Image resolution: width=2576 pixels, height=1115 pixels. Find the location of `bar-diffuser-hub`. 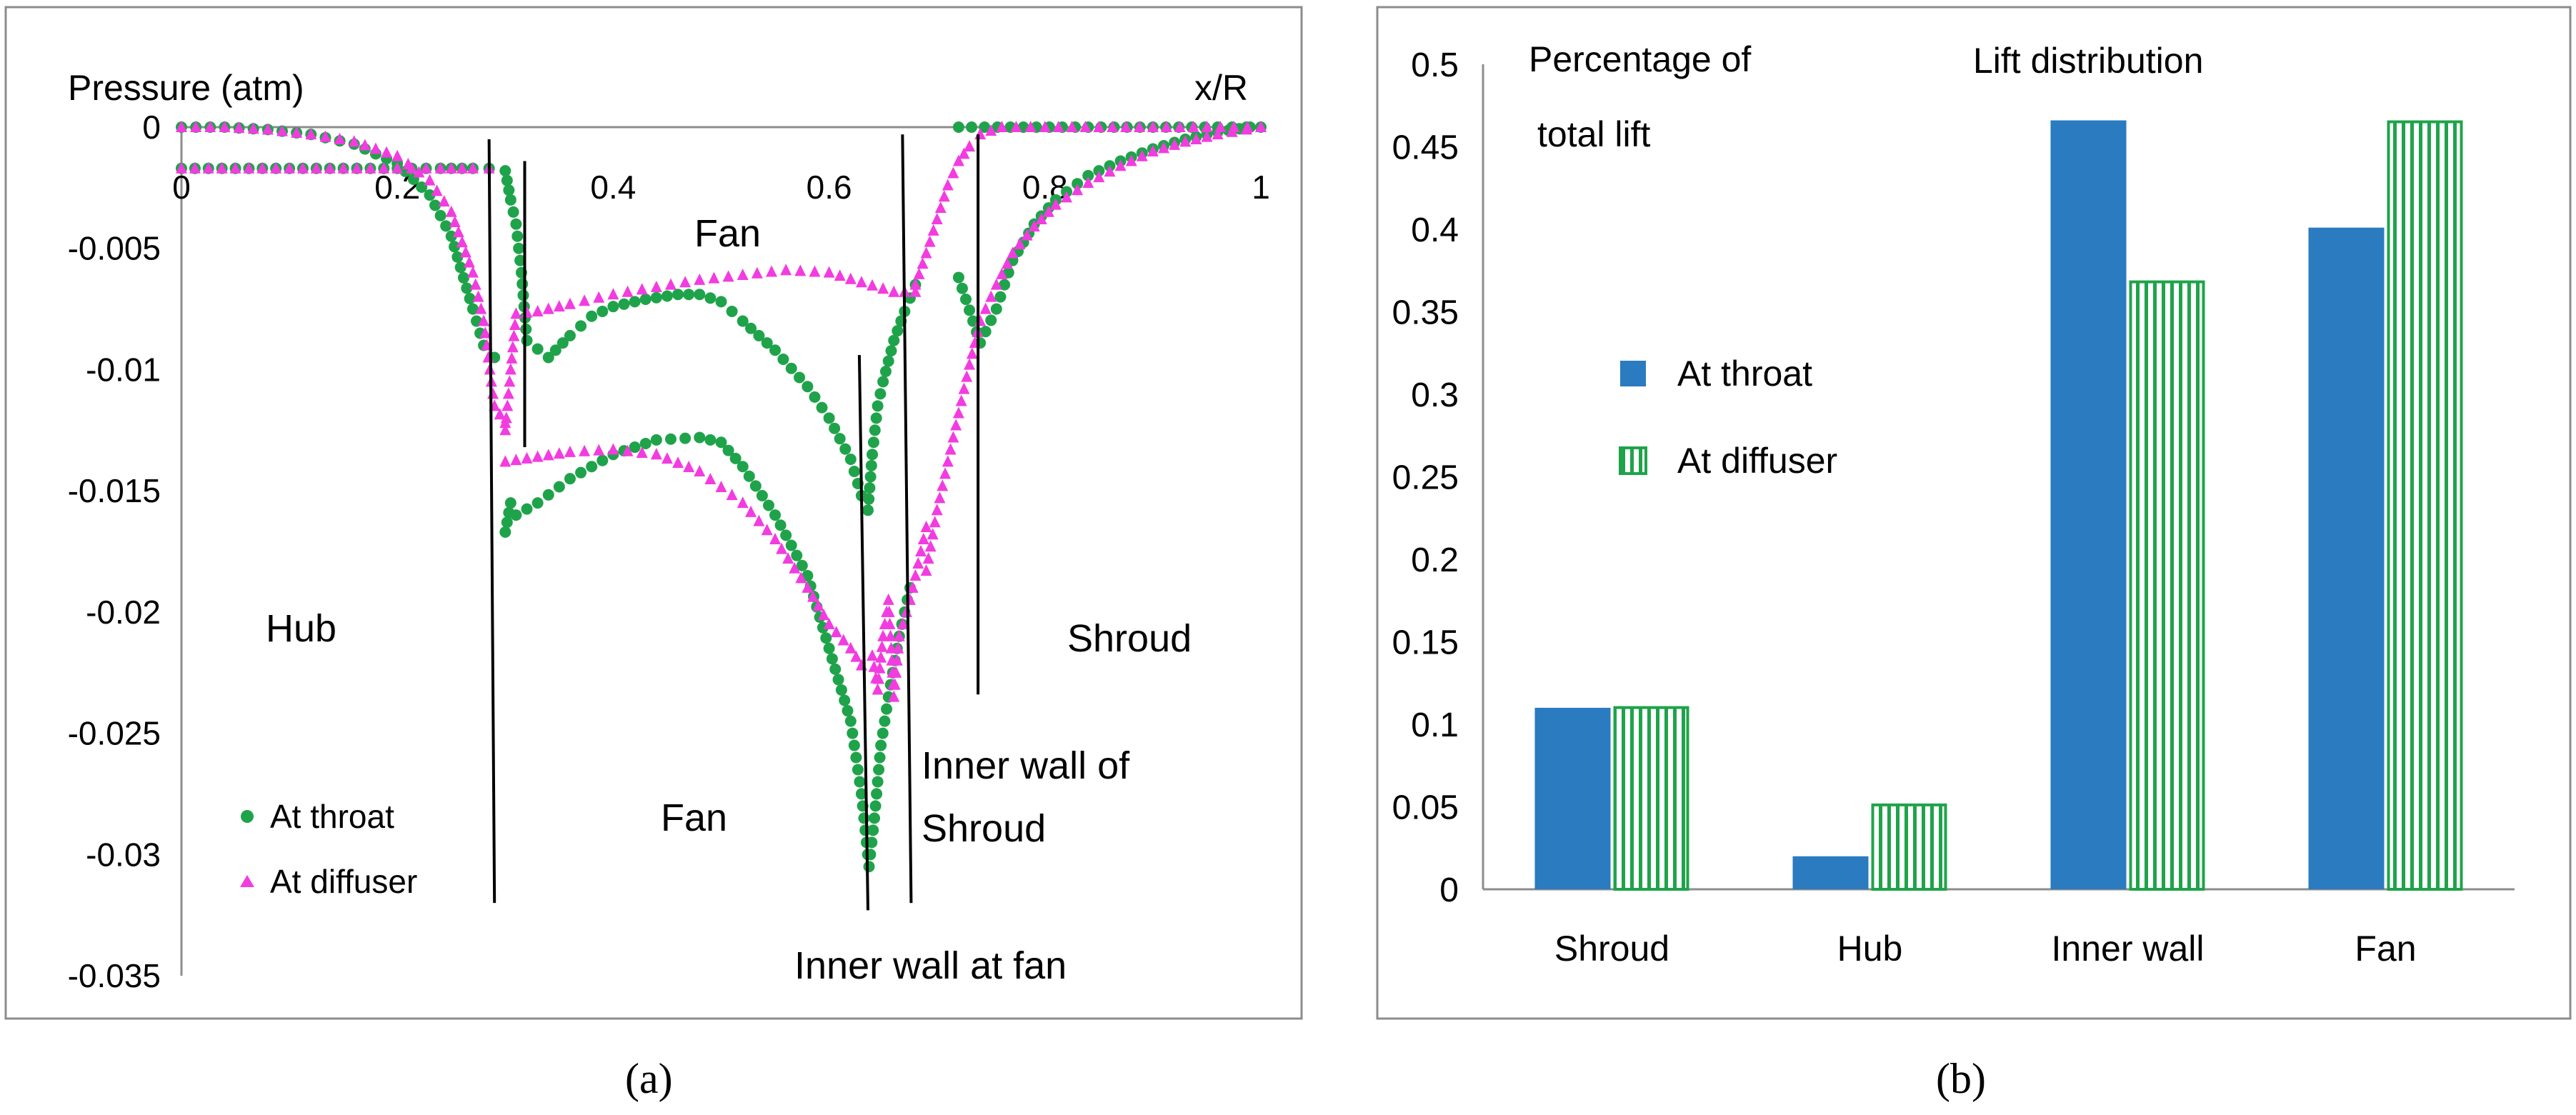

bar-diffuser-hub is located at coordinates (1909, 847).